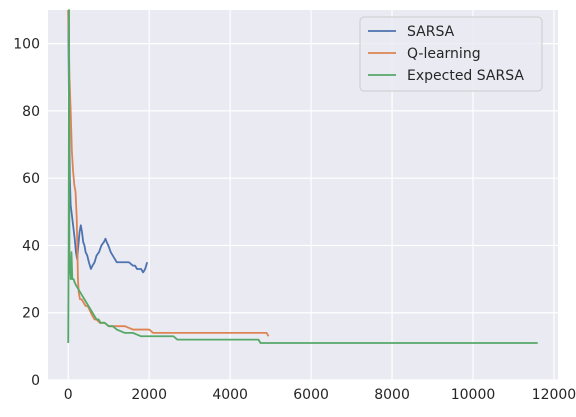 The width and height of the screenshot is (576, 417). What do you see at coordinates (311, 395) in the screenshot?
I see `x-tick-label: 6000` at bounding box center [311, 395].